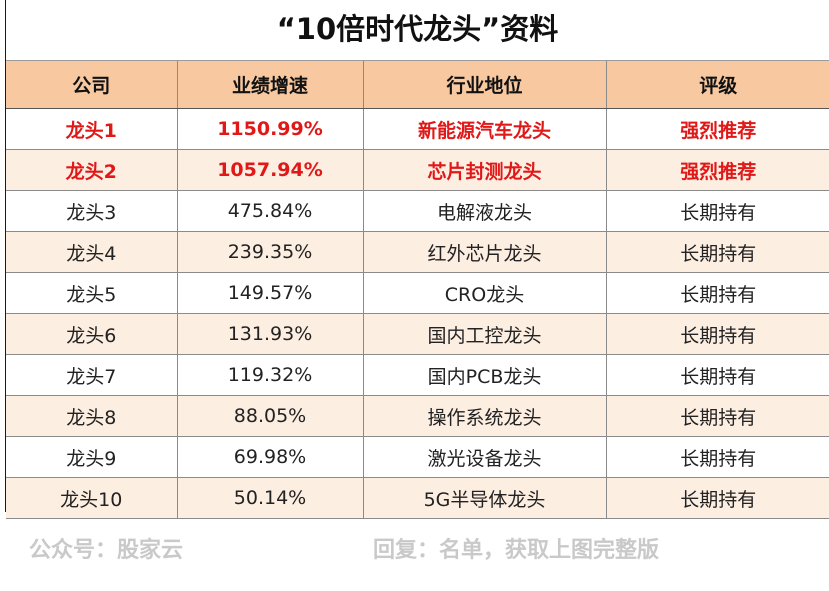 Image resolution: width=829 pixels, height=591 pixels. Describe the element at coordinates (269, 211) in the screenshot. I see `cell-growth: 475.84%` at that location.